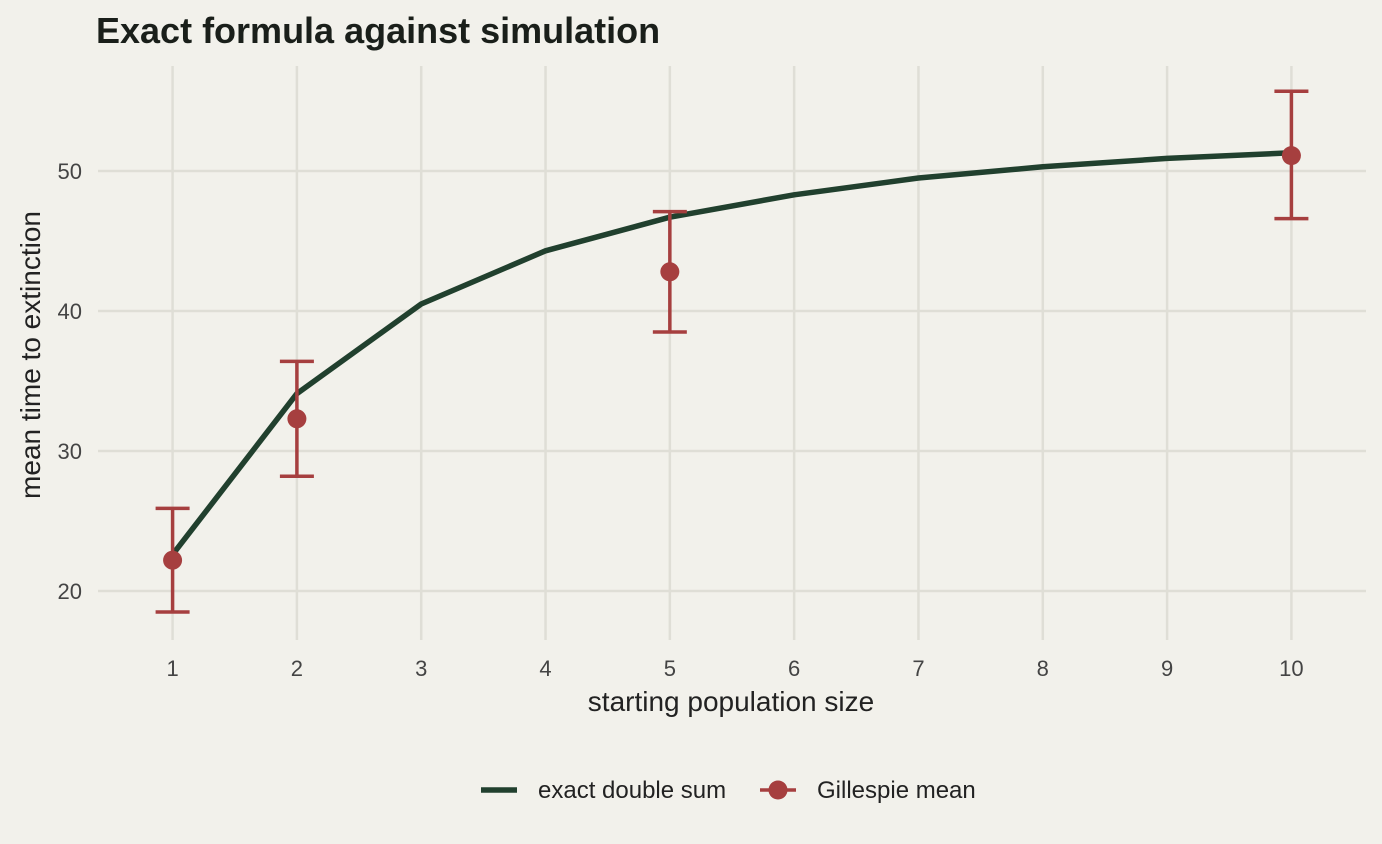  What do you see at coordinates (70, 311) in the screenshot?
I see `y-tick-label: 40` at bounding box center [70, 311].